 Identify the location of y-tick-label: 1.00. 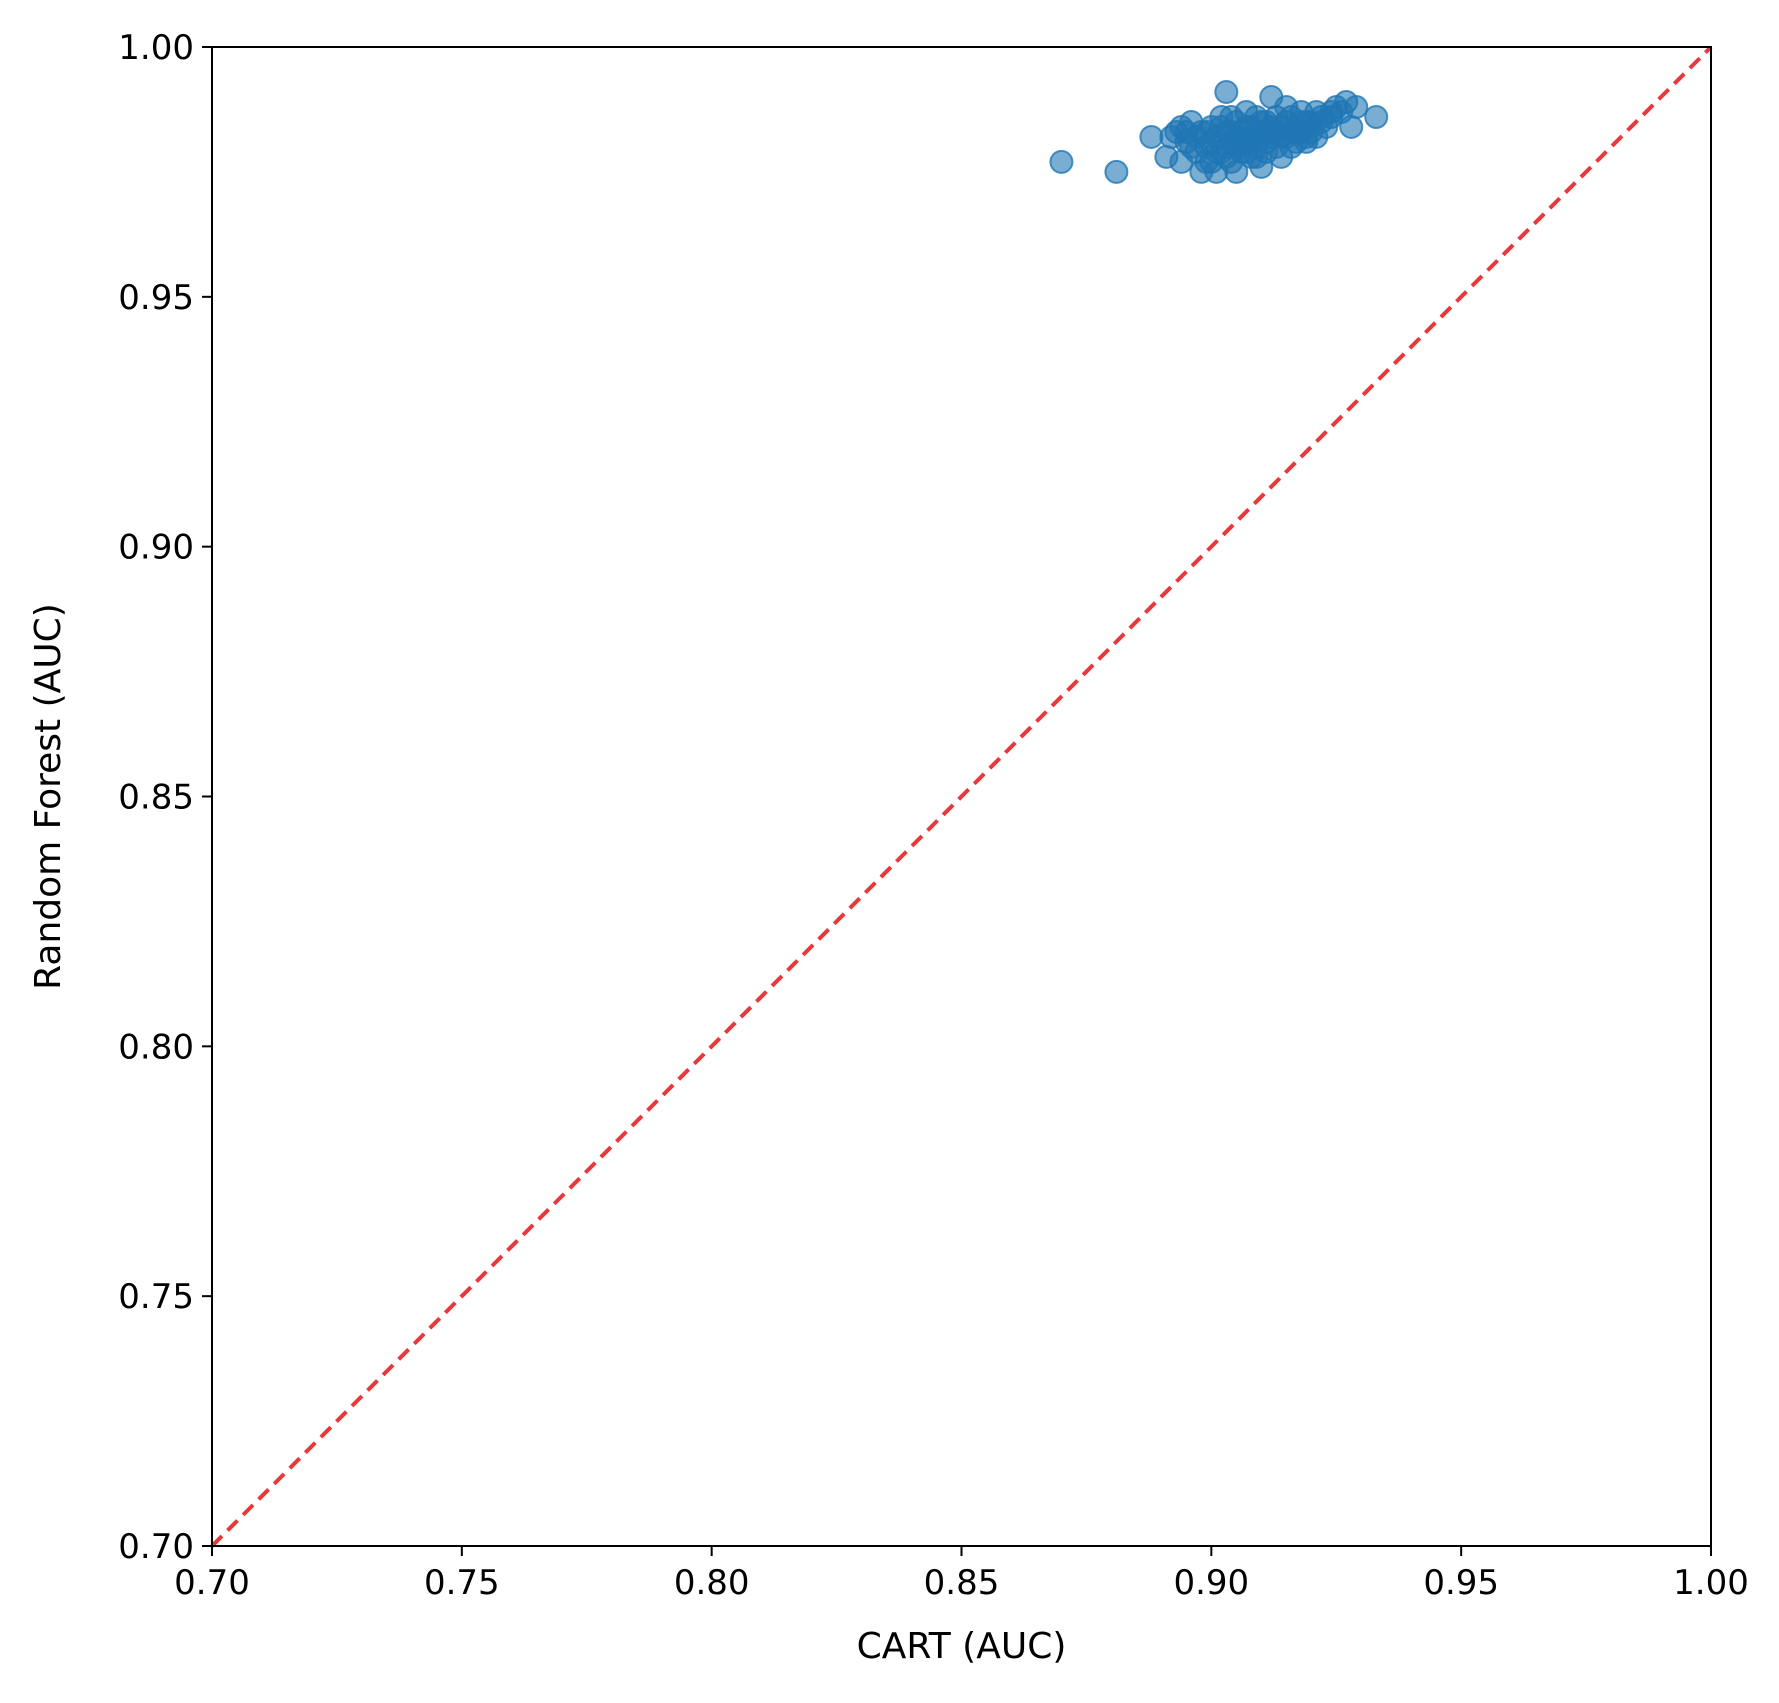
(156, 48).